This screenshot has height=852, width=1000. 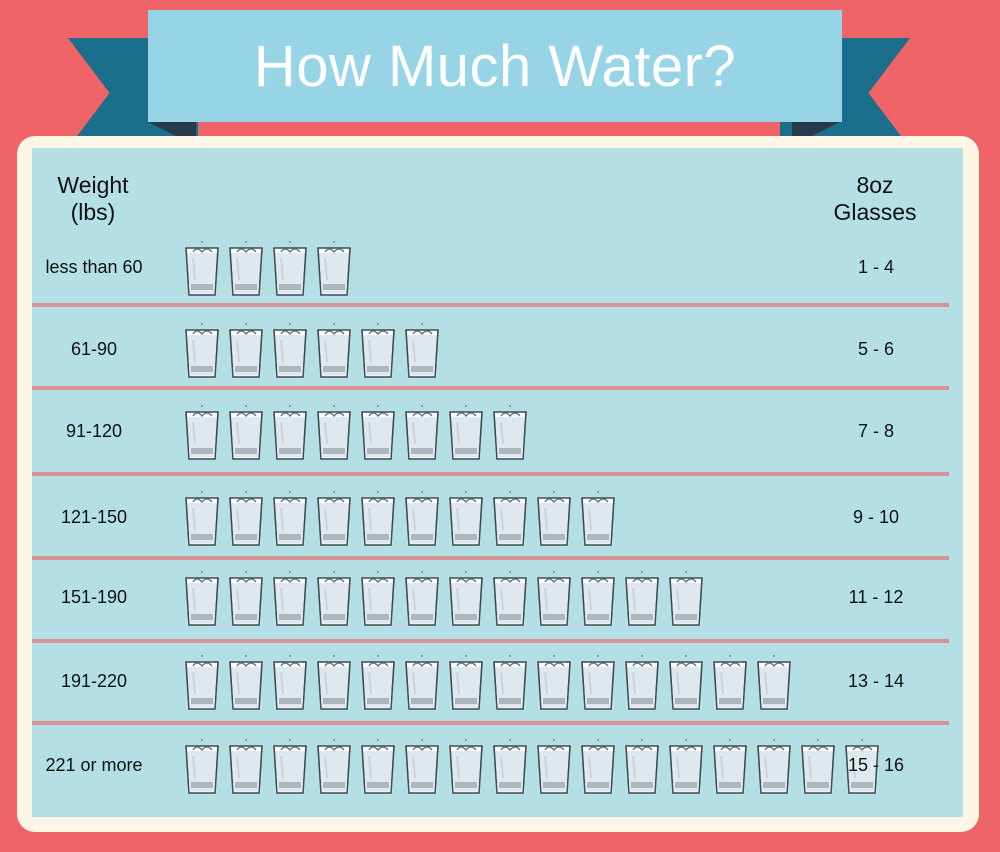 What do you see at coordinates (876, 517) in the screenshot?
I see `glasses-label: 9 - 10` at bounding box center [876, 517].